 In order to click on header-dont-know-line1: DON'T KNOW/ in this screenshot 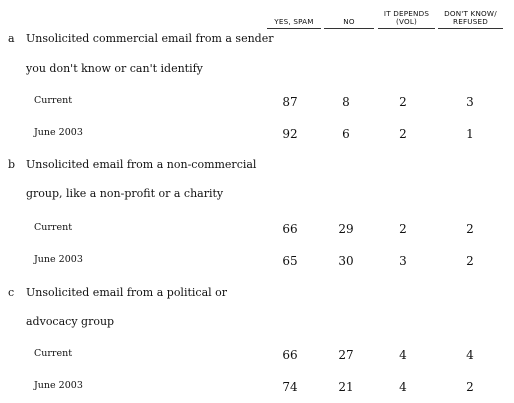, I will do `click(470, 13)`.